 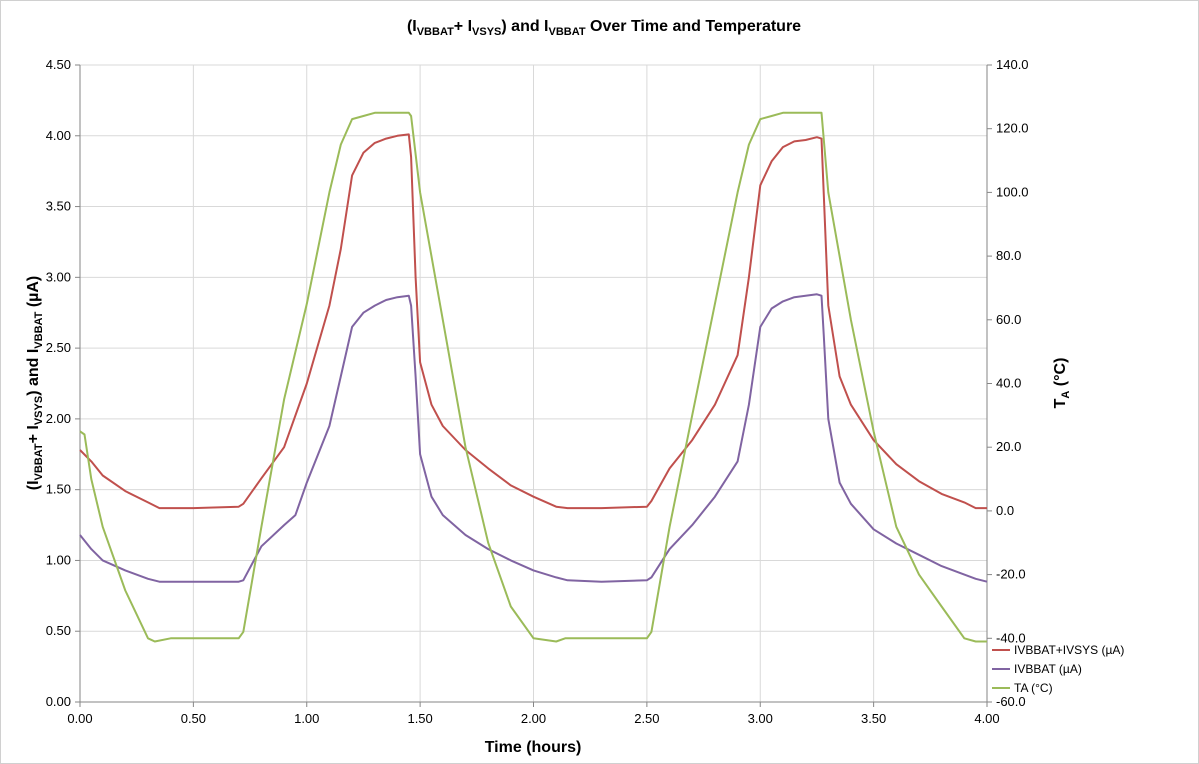 I want to click on legend: IVBBAT+IVSYS (µA) IVBBAT (µA) TA (°C), so click(x=1058, y=669).